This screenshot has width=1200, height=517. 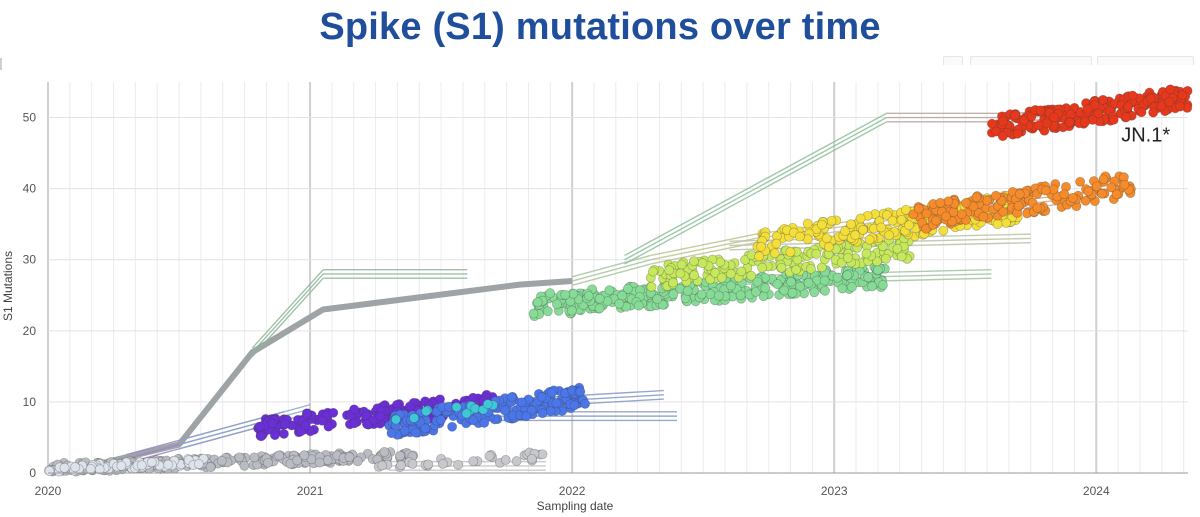 I want to click on chart-title: Spike (S1) mutations over time, so click(x=600, y=27).